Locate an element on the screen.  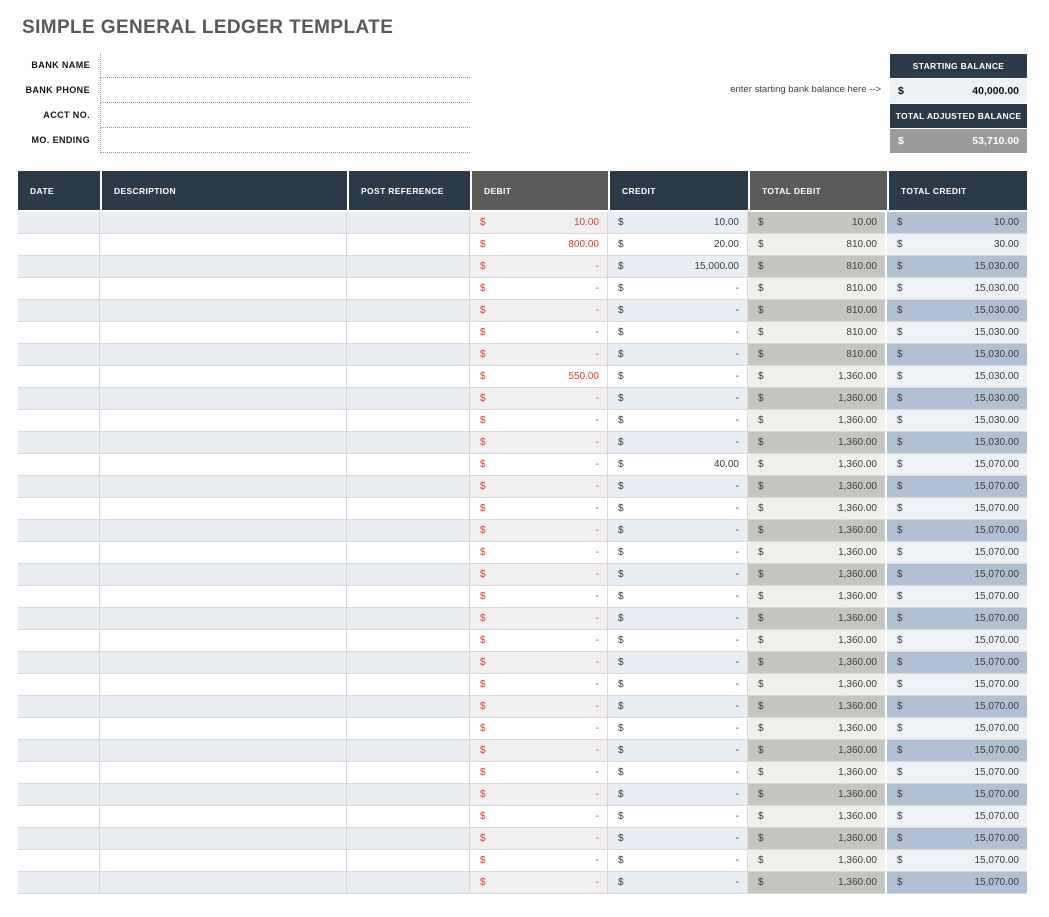
cell-debit: $550.00 is located at coordinates (539, 377).